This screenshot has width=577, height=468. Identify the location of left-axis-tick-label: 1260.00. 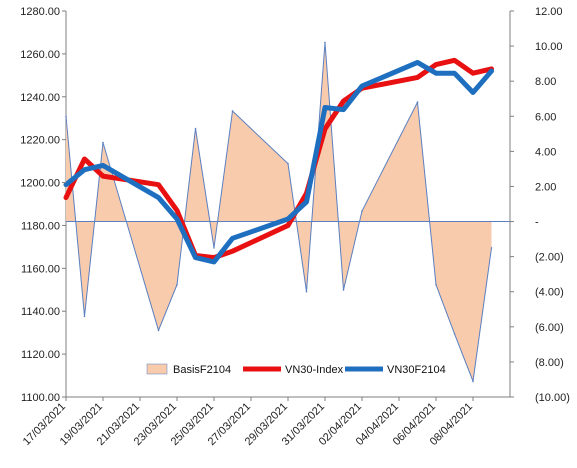
(40, 55).